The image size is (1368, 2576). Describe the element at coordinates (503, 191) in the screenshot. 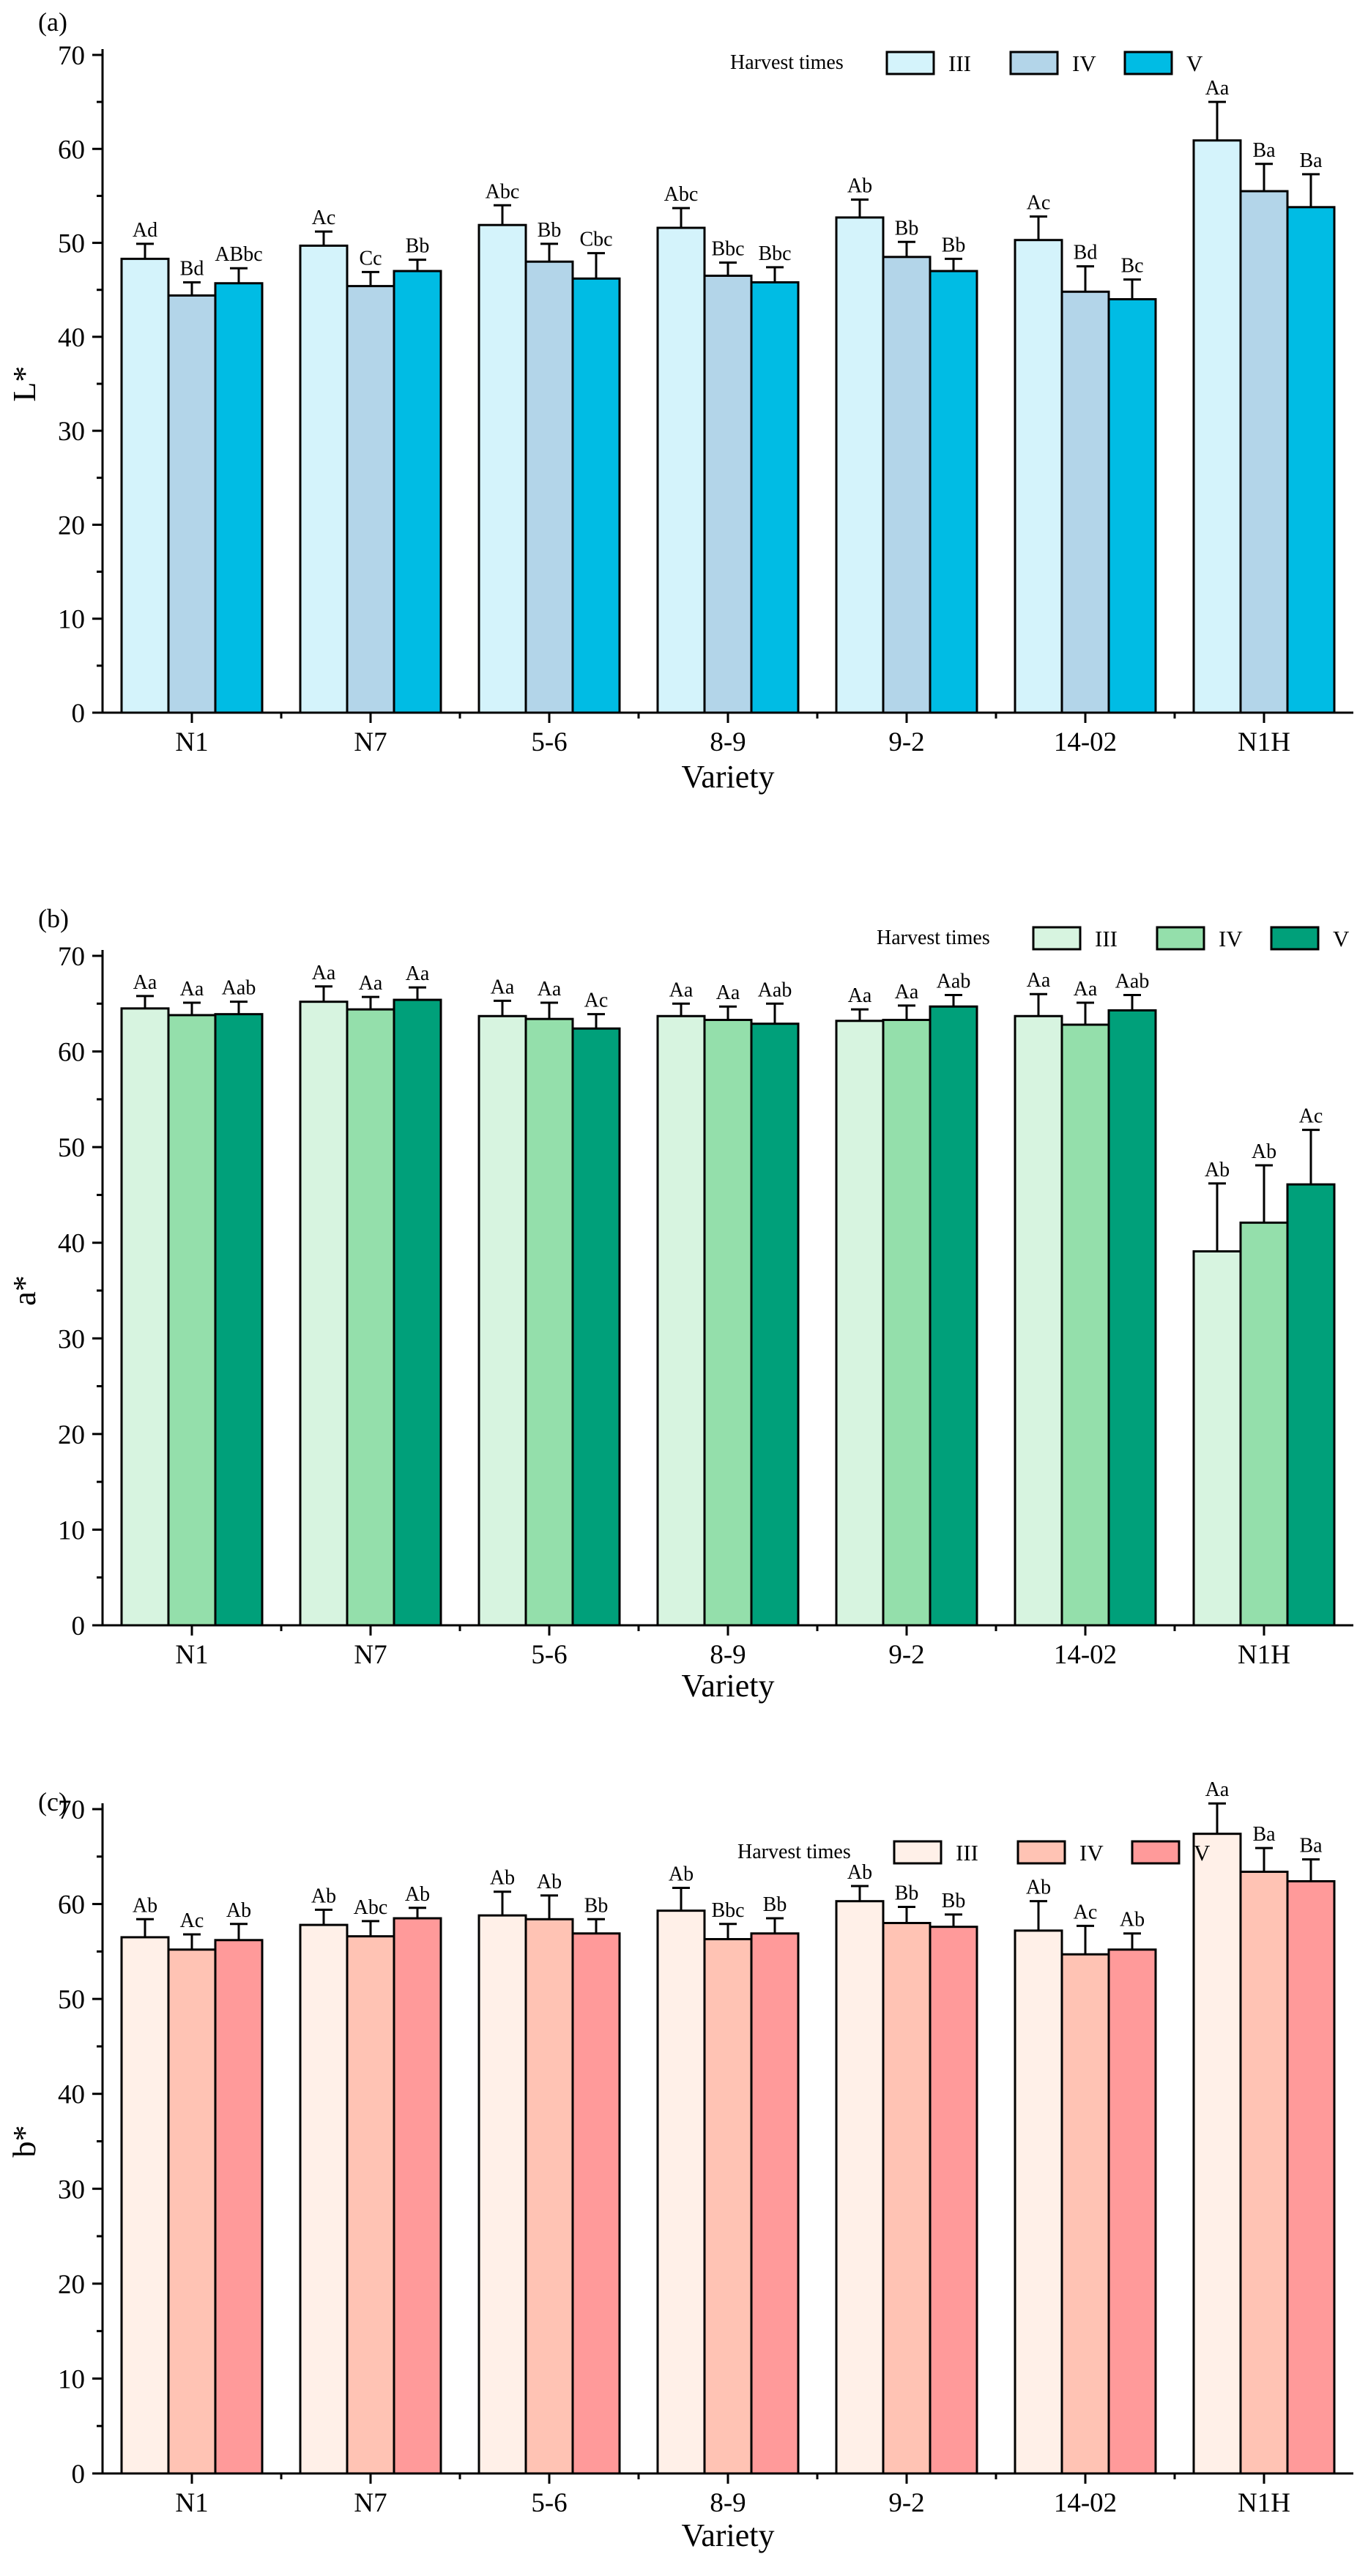

I see `data-label: Abc` at that location.